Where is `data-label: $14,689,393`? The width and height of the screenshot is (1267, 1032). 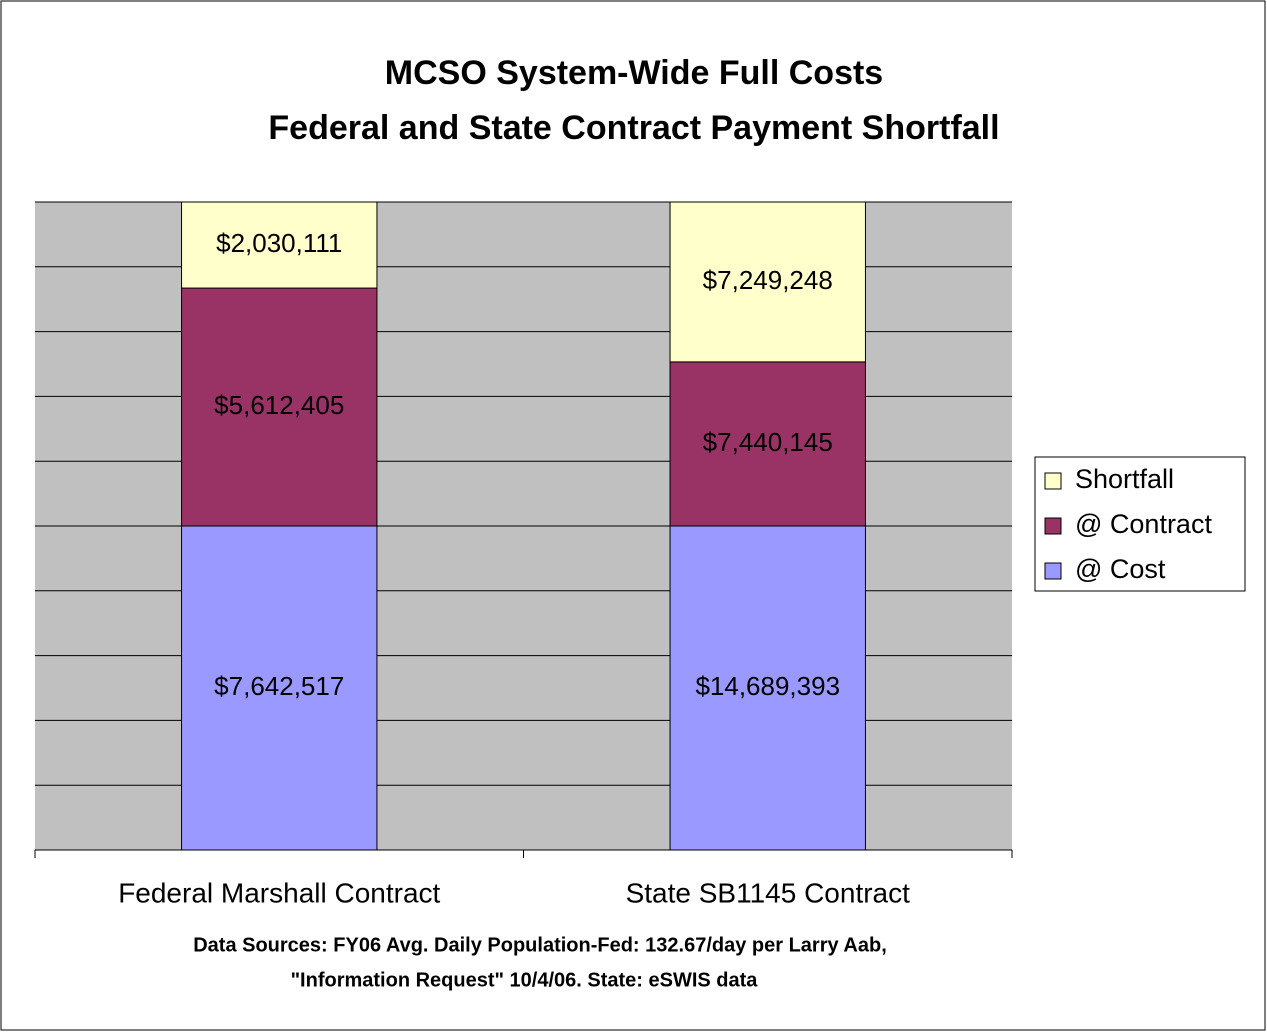 data-label: $14,689,393 is located at coordinates (767, 686).